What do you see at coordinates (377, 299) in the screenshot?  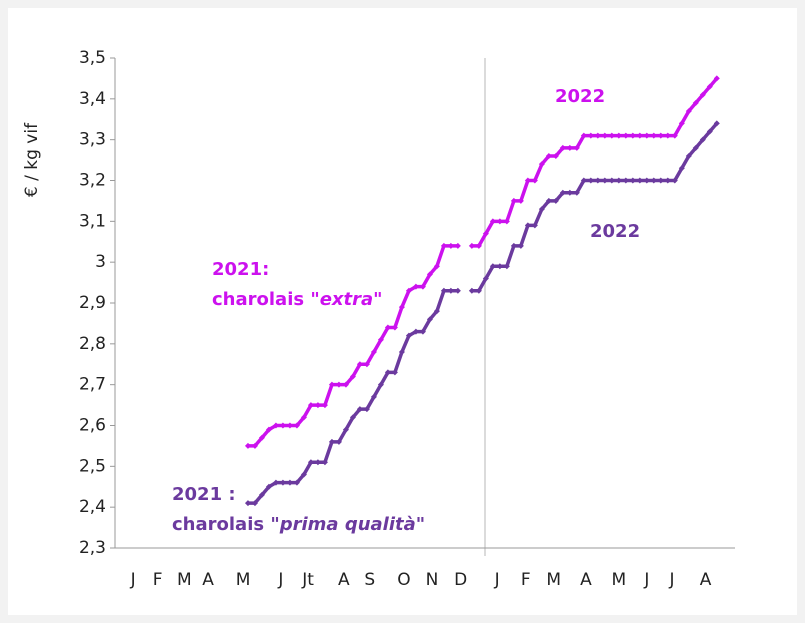 I see `annotation-part: "` at bounding box center [377, 299].